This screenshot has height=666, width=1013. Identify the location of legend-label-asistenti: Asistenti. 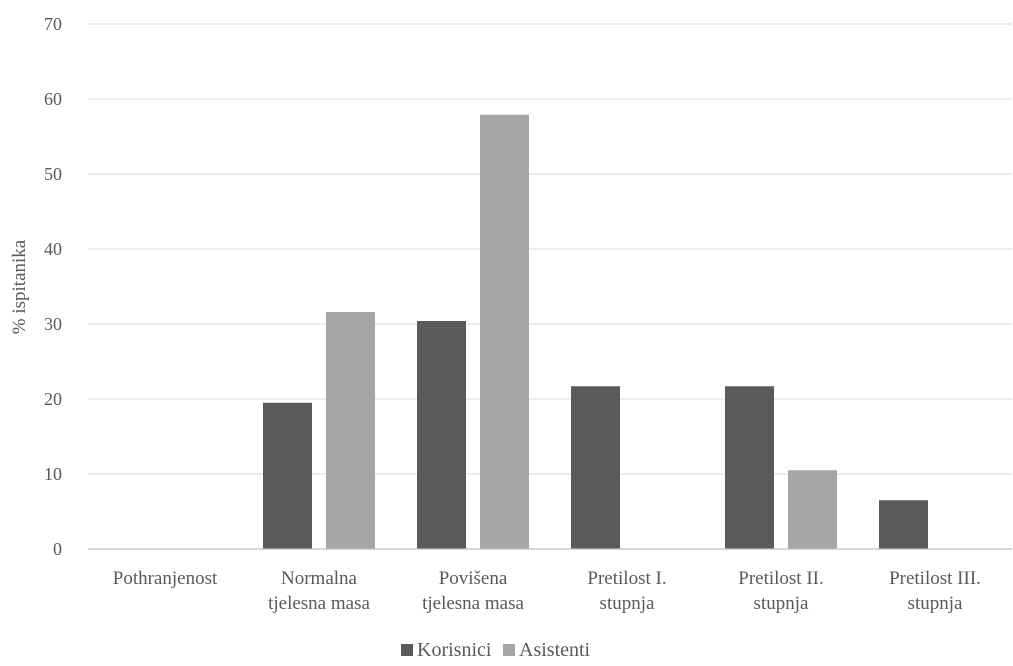
(555, 650).